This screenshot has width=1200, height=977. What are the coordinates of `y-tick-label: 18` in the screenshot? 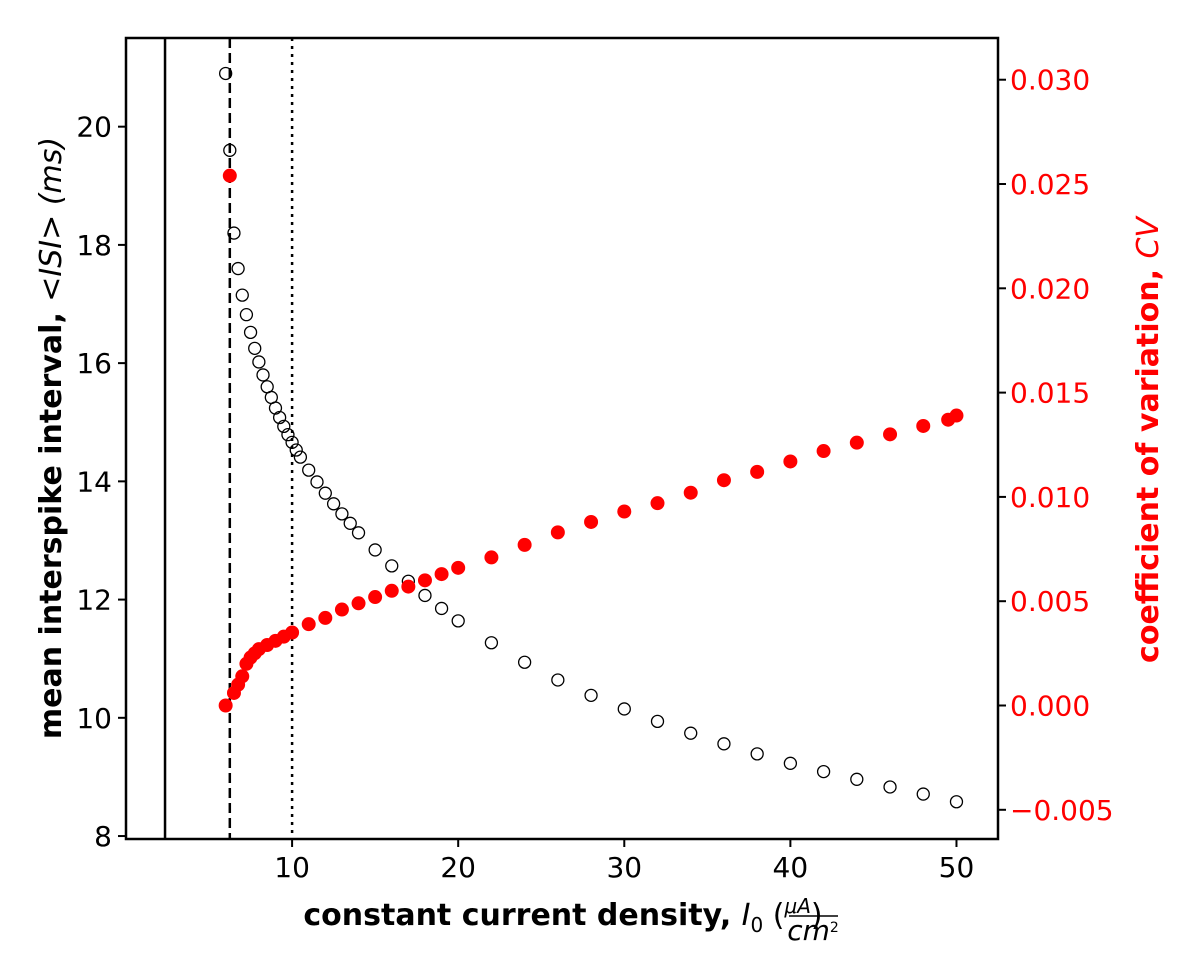 It's located at (94, 245).